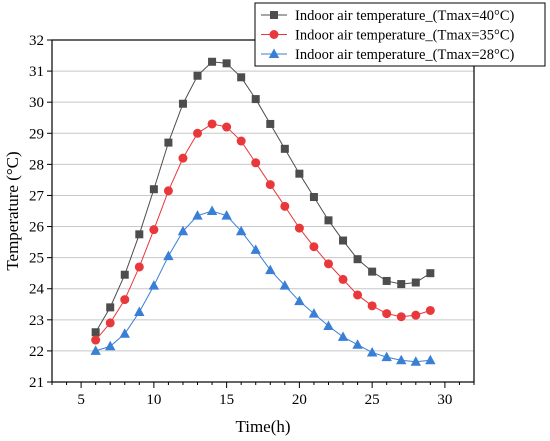 The width and height of the screenshot is (550, 441). What do you see at coordinates (274, 34) in the screenshot?
I see `legend-marker-circle` at bounding box center [274, 34].